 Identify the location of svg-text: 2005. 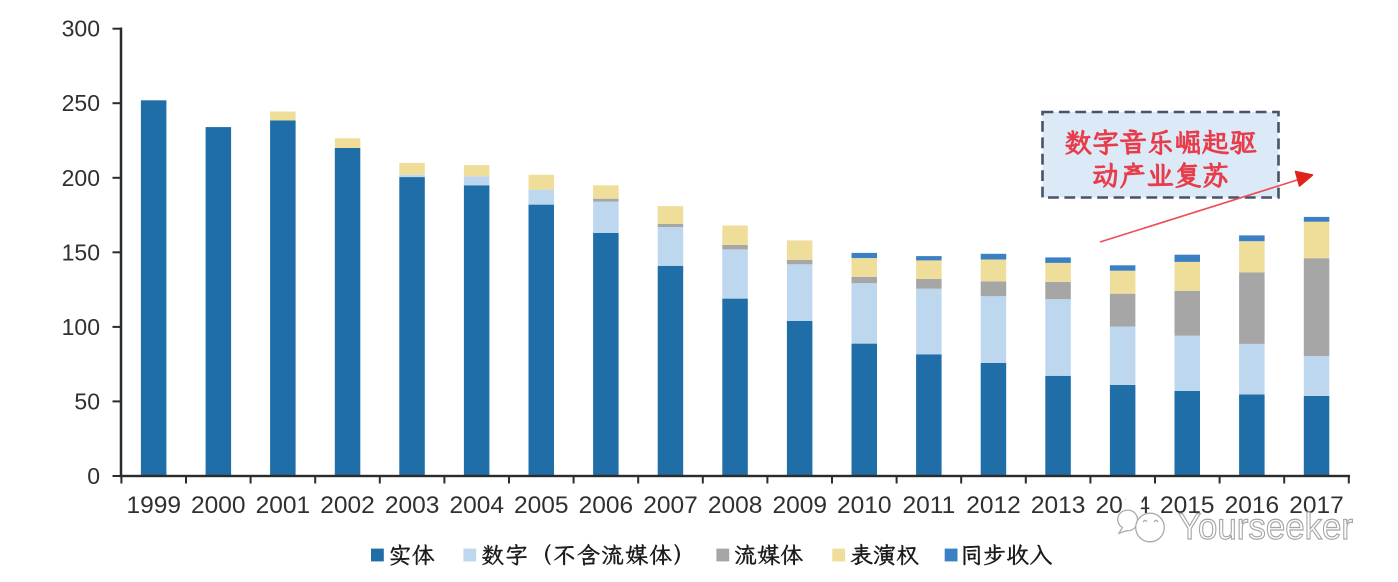
(541, 505).